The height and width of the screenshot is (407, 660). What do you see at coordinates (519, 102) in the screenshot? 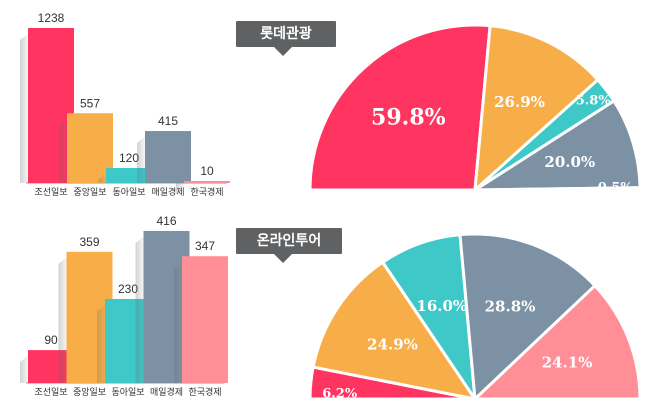
I see `pie-value-label: 26.9%` at bounding box center [519, 102].